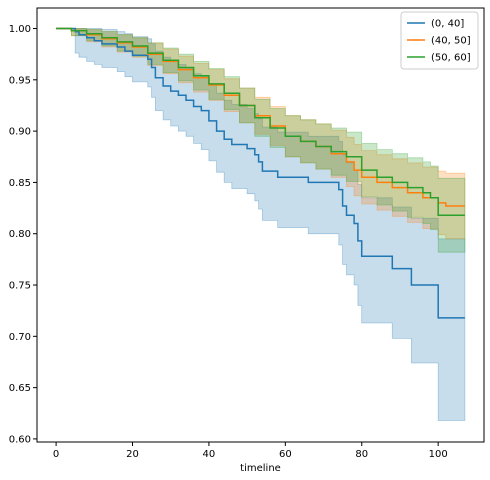  I want to click on legend-box, so click(439, 40).